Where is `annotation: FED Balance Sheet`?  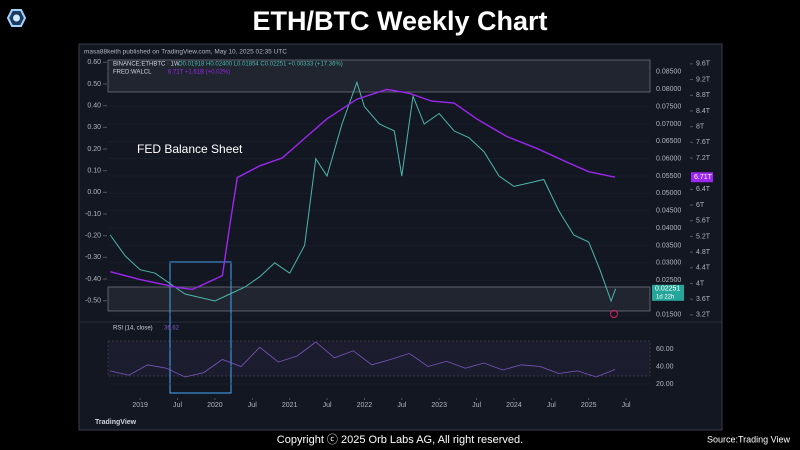
annotation: FED Balance Sheet is located at coordinates (190, 149).